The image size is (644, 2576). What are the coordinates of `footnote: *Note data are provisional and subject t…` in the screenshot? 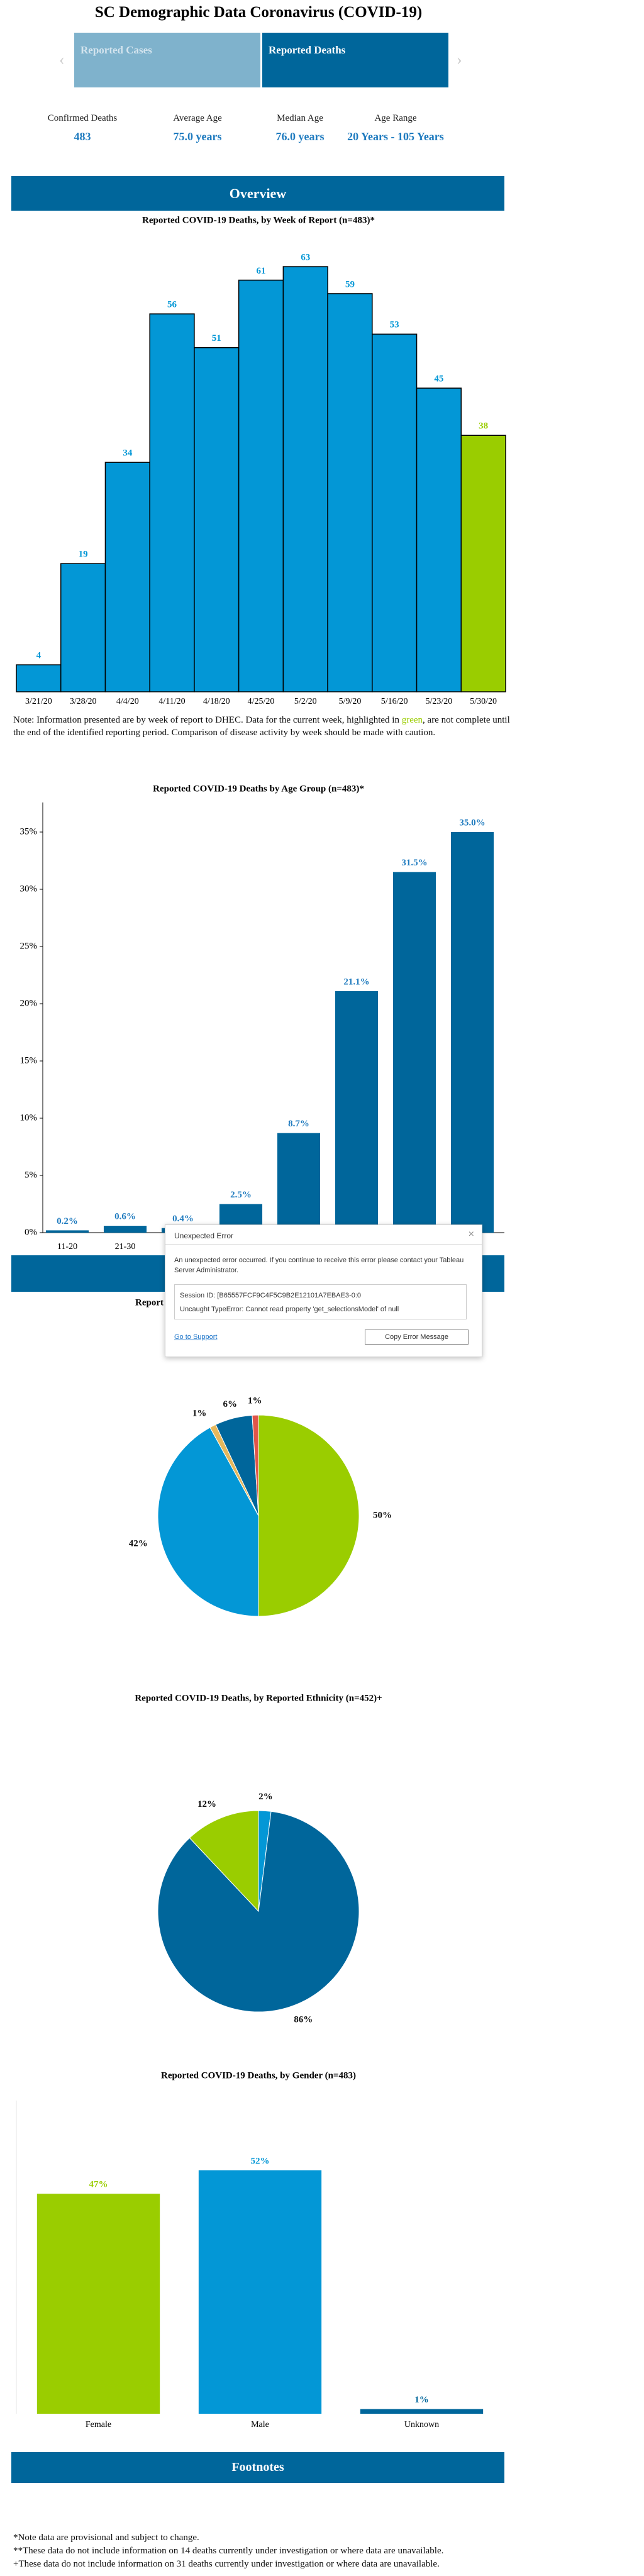 It's located at (106, 2538).